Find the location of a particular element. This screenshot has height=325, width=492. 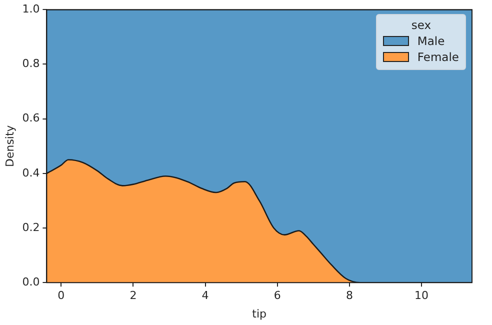

x-tick-label: 6 is located at coordinates (277, 295).